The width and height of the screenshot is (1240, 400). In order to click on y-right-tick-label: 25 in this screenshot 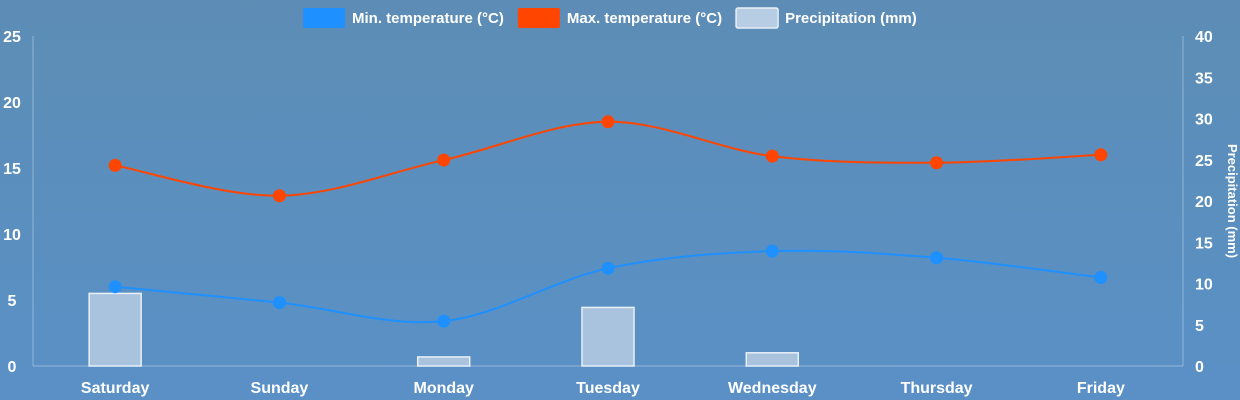, I will do `click(1204, 161)`.